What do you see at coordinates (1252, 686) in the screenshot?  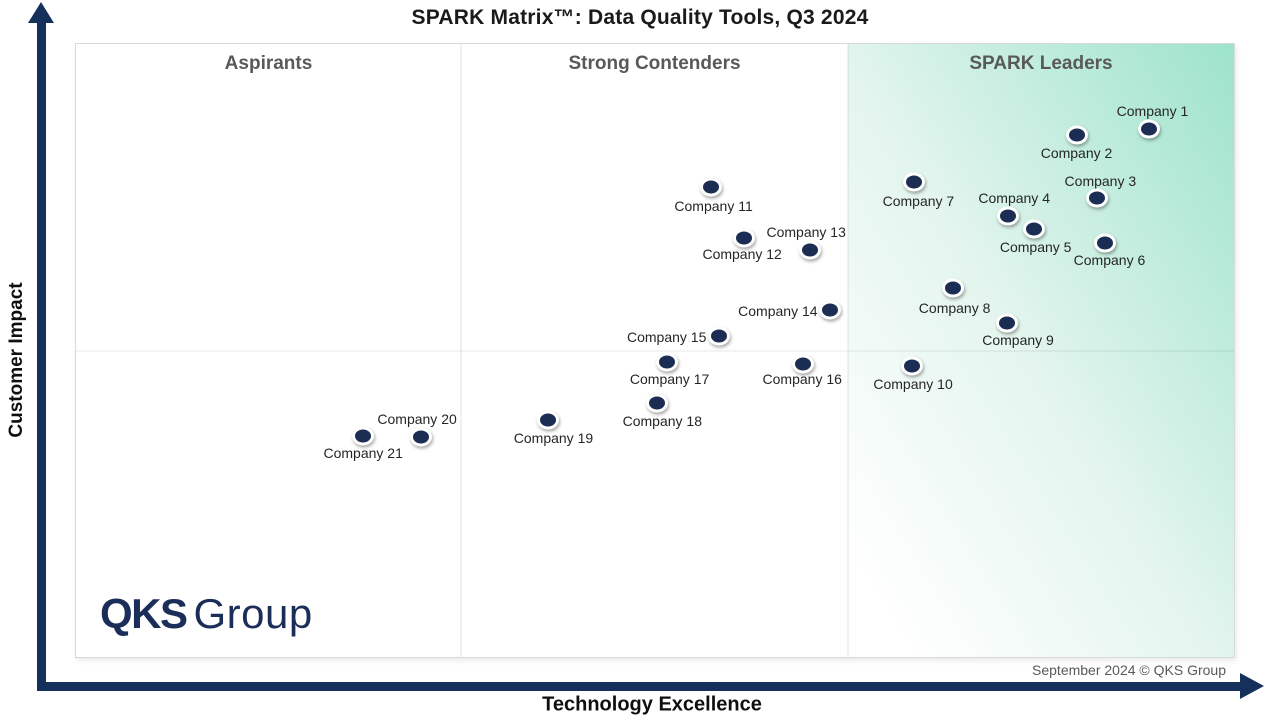 I see `x-axis-arrowhead-icon` at bounding box center [1252, 686].